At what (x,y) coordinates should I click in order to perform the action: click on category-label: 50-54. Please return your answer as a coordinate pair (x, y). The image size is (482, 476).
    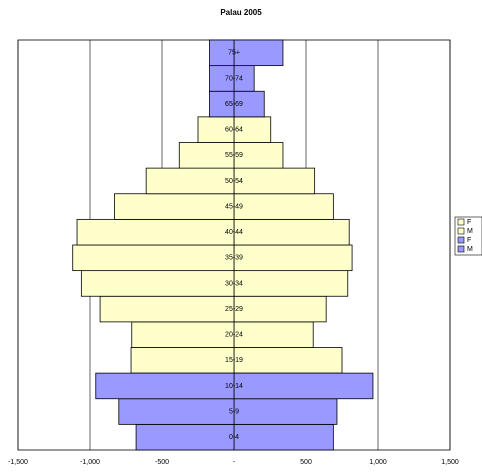
    Looking at the image, I should click on (234, 181).